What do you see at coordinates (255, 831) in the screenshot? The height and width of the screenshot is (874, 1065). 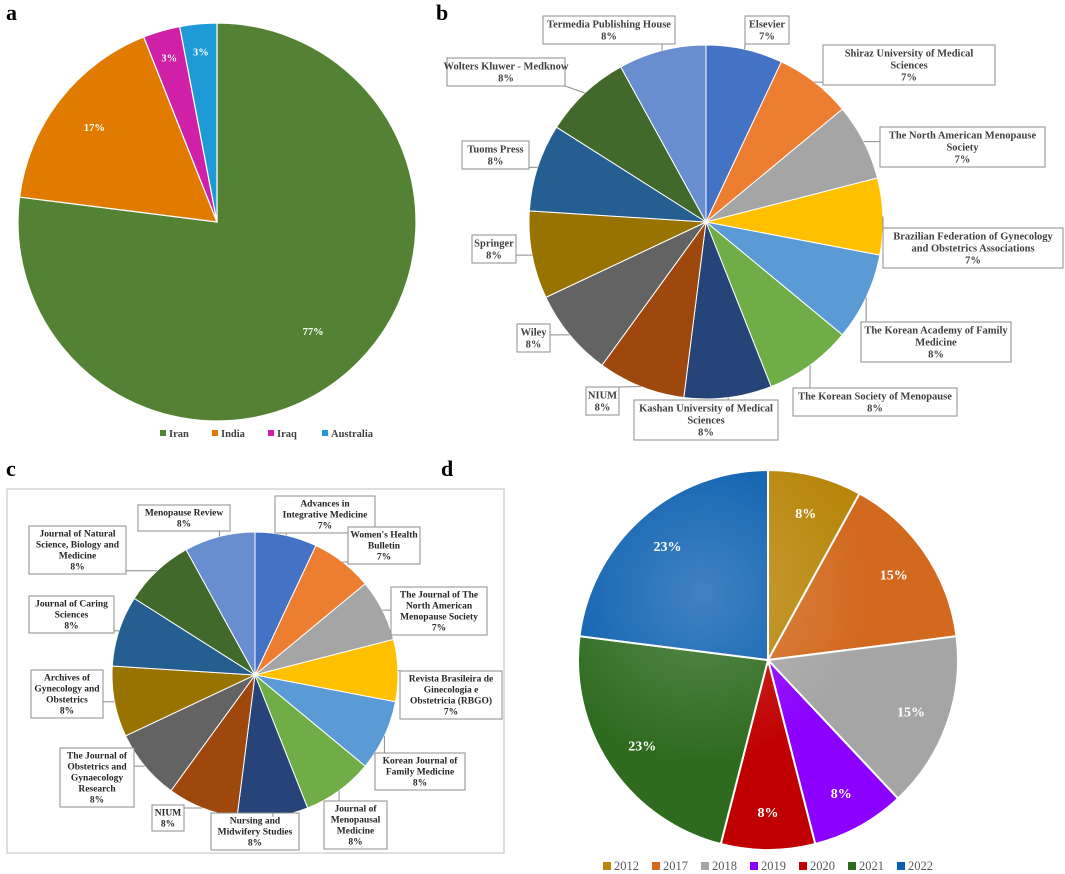 I see `c-label-box-nursing-and-midwifery-studies` at bounding box center [255, 831].